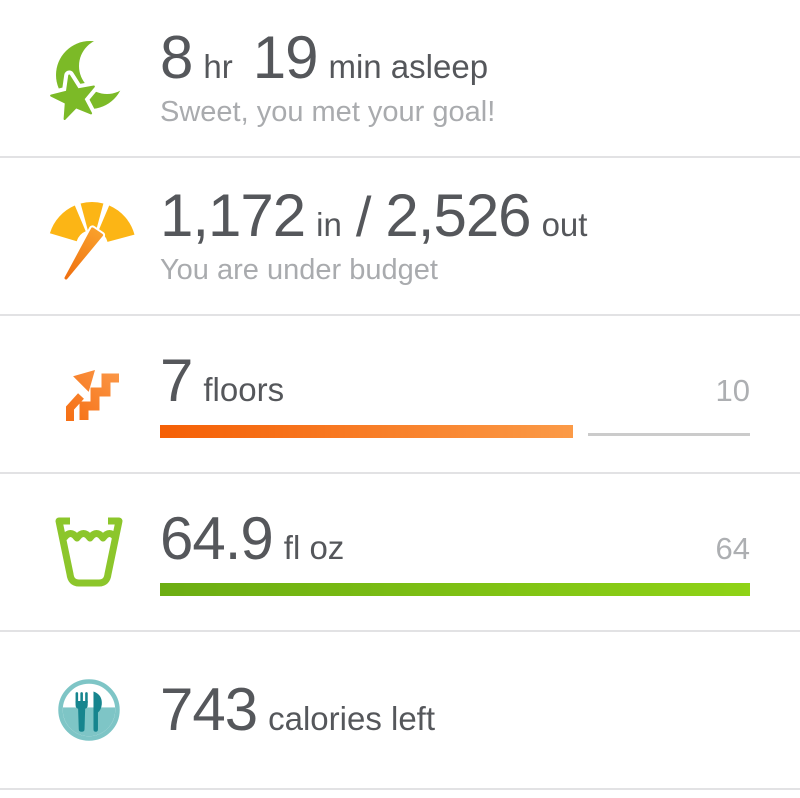  Describe the element at coordinates (455, 380) in the screenshot. I see `floors-stat: 7 floors 10` at that location.